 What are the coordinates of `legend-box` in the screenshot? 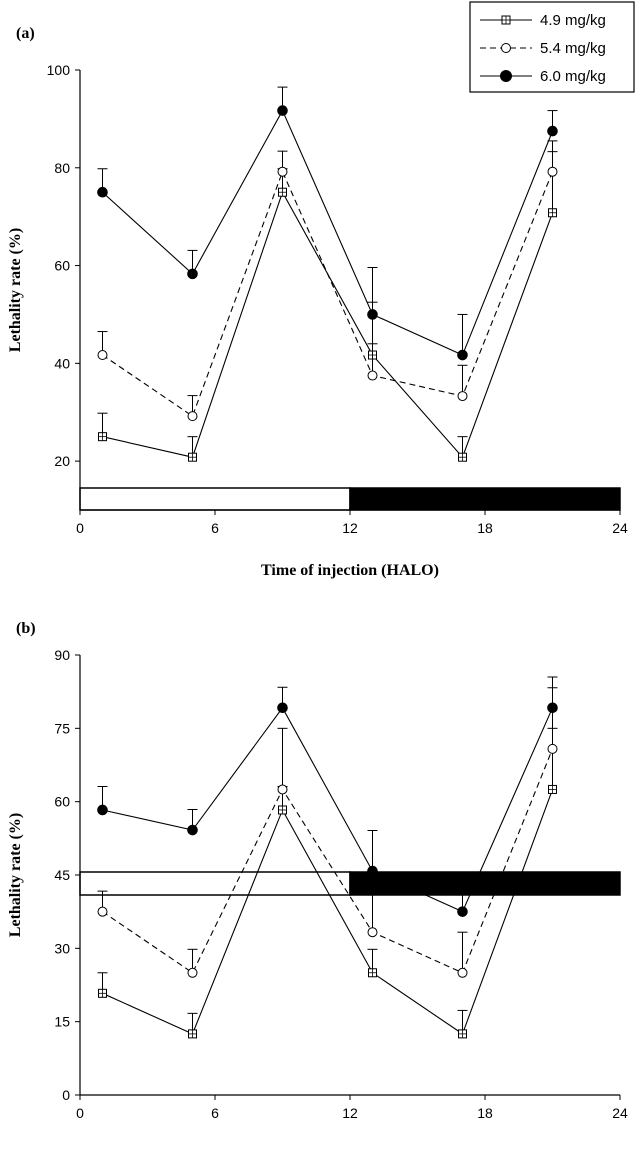 It's located at (552, 47).